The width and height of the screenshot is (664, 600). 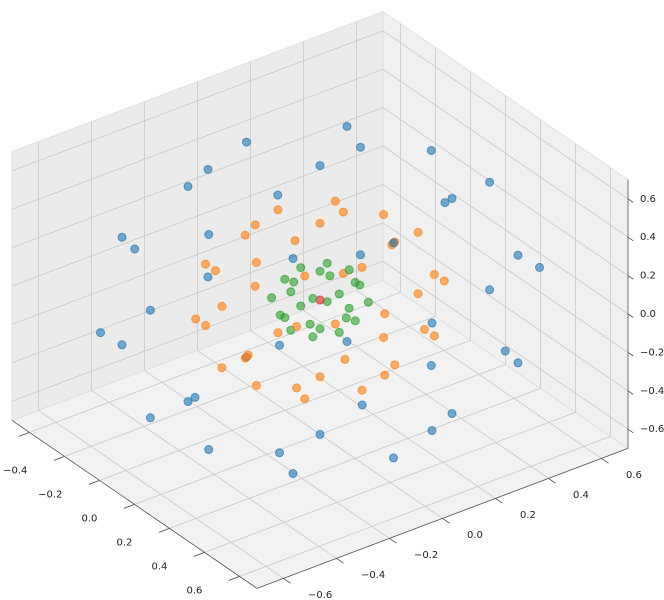 I want to click on tick-label: 0.0, so click(x=648, y=314).